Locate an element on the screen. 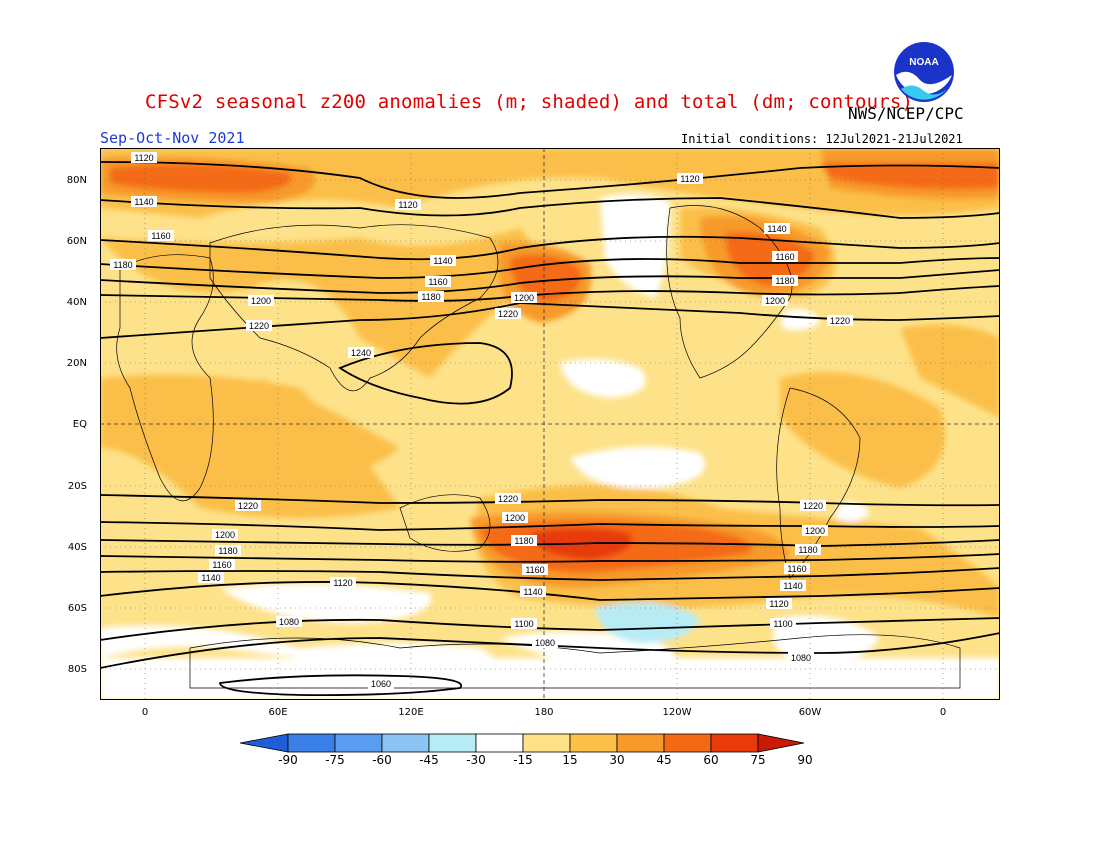 The width and height of the screenshot is (1100, 850). lon-label: 120E is located at coordinates (411, 712).